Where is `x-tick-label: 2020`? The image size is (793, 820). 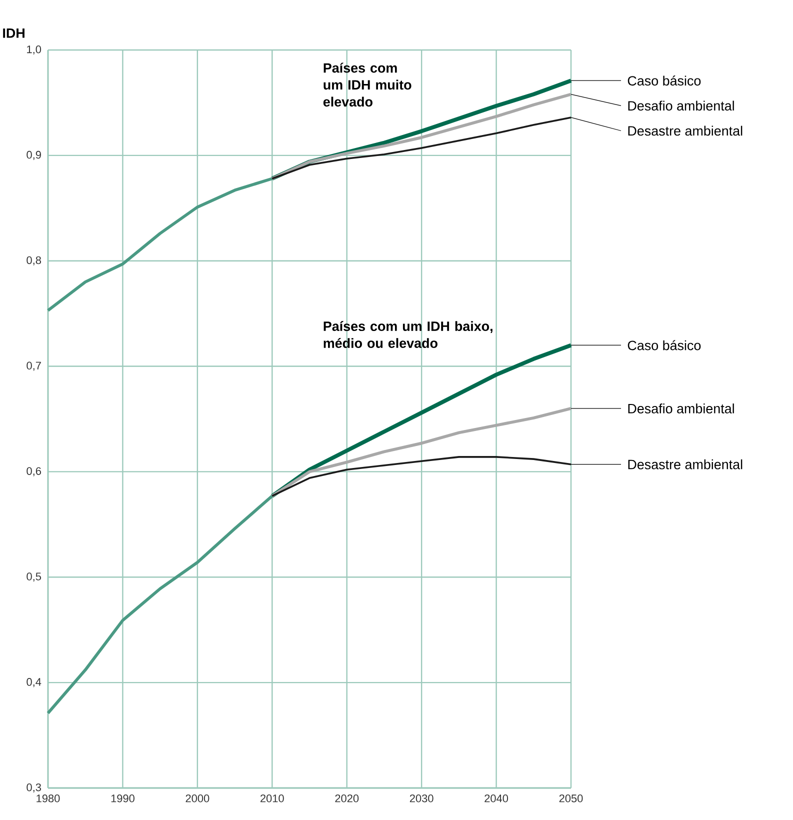 x-tick-label: 2020 is located at coordinates (347, 798).